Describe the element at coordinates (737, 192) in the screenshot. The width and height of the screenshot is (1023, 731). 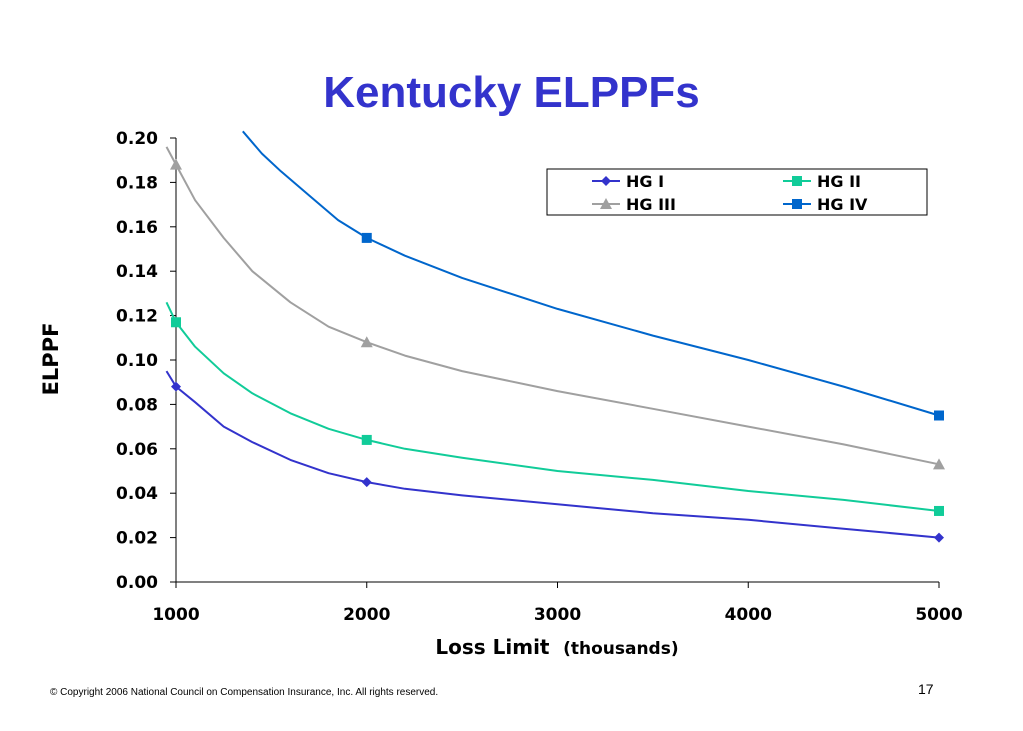
I see `chart-legend: HG I HG II HG III HG IV` at that location.